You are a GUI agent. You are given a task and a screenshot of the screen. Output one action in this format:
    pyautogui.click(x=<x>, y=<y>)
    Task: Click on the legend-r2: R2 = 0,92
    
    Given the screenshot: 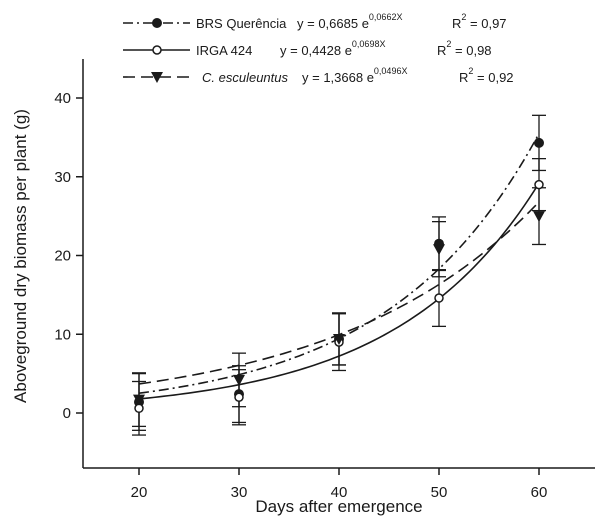 What is the action you would take?
    pyautogui.click(x=486, y=75)
    